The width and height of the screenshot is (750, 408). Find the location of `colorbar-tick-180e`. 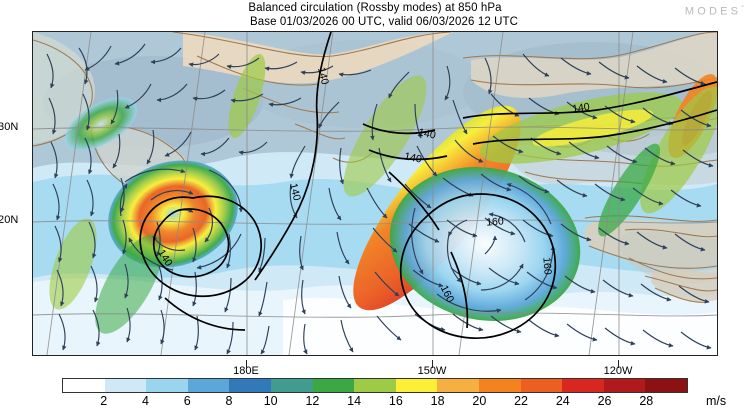

colorbar-tick-180e is located at coordinates (246, 364).